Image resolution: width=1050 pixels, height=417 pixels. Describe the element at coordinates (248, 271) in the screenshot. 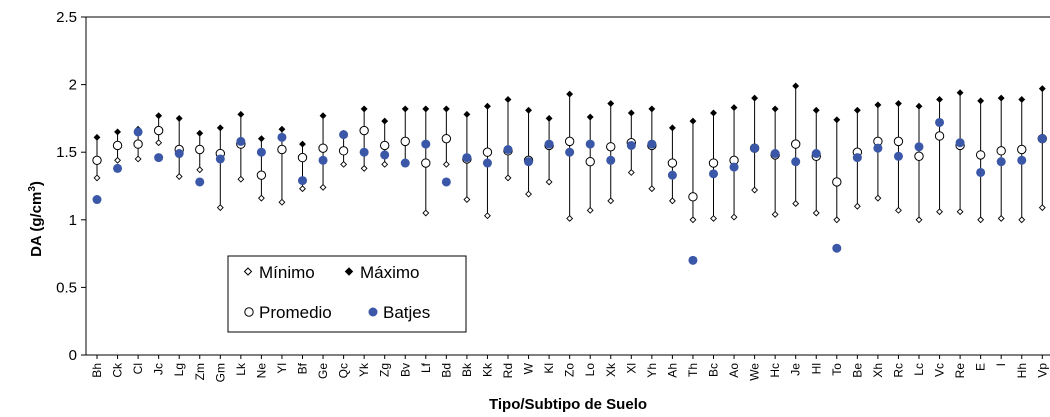

I see `legend-marker-minimo` at that location.